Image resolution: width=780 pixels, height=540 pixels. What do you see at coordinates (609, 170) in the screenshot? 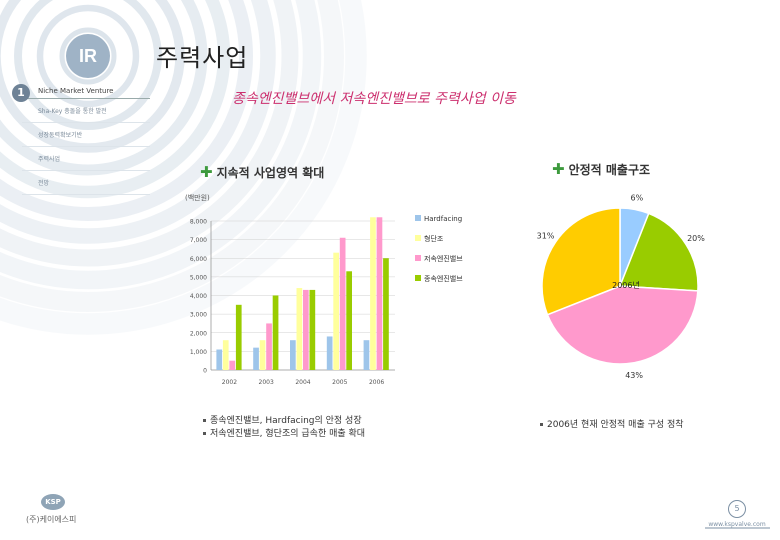
I see `right-section-title: 안정적 매출구조` at bounding box center [609, 170].